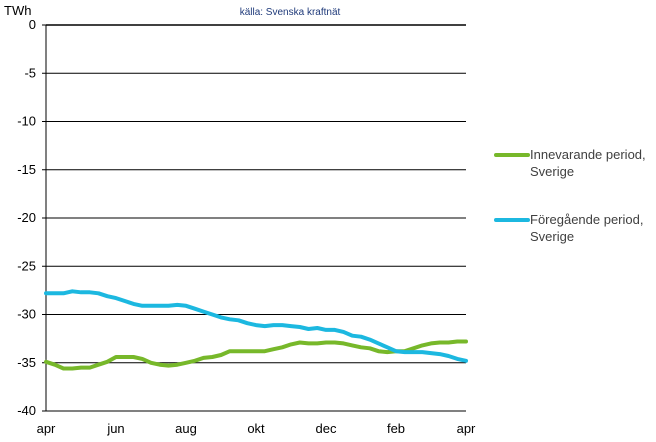  What do you see at coordinates (32, 24) in the screenshot?
I see `y-tick-label: 0` at bounding box center [32, 24].